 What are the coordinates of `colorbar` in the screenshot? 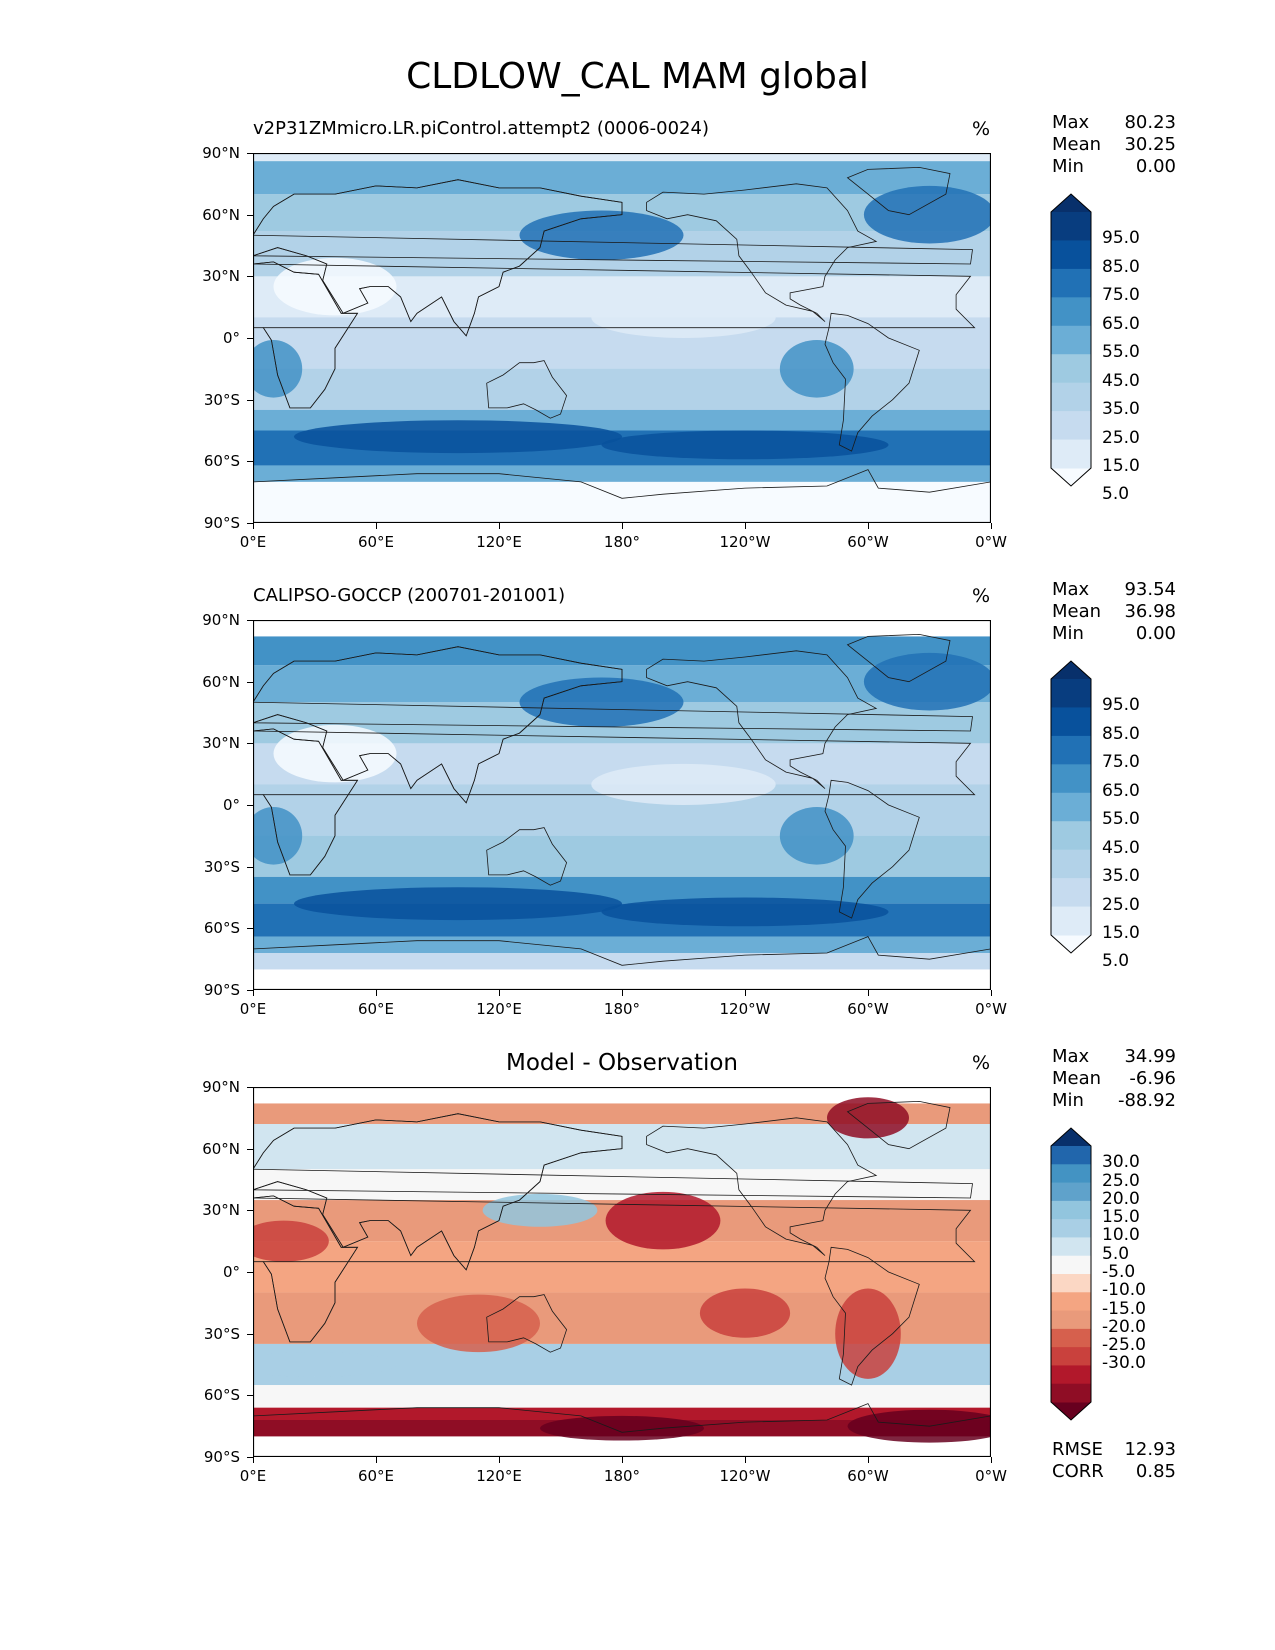 It's located at (1071, 342).